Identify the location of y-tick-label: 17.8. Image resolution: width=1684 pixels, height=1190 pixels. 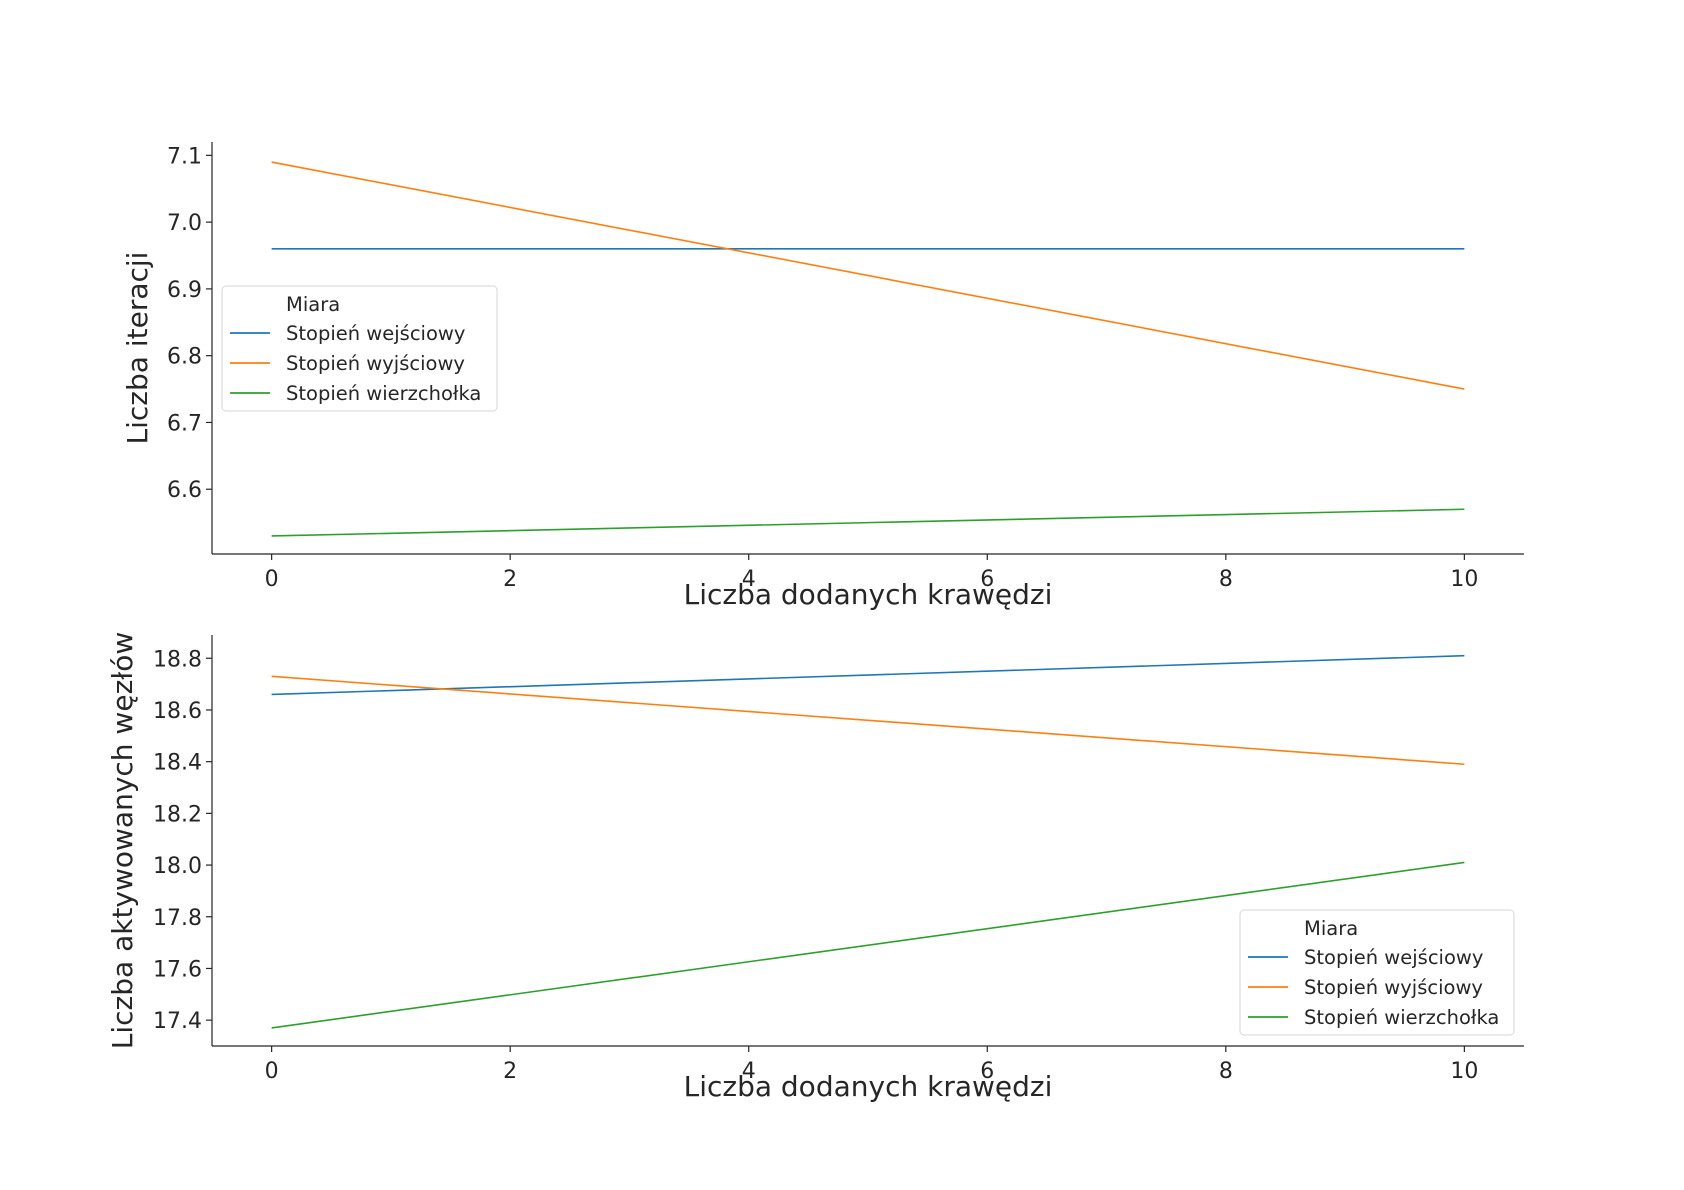
(177, 918).